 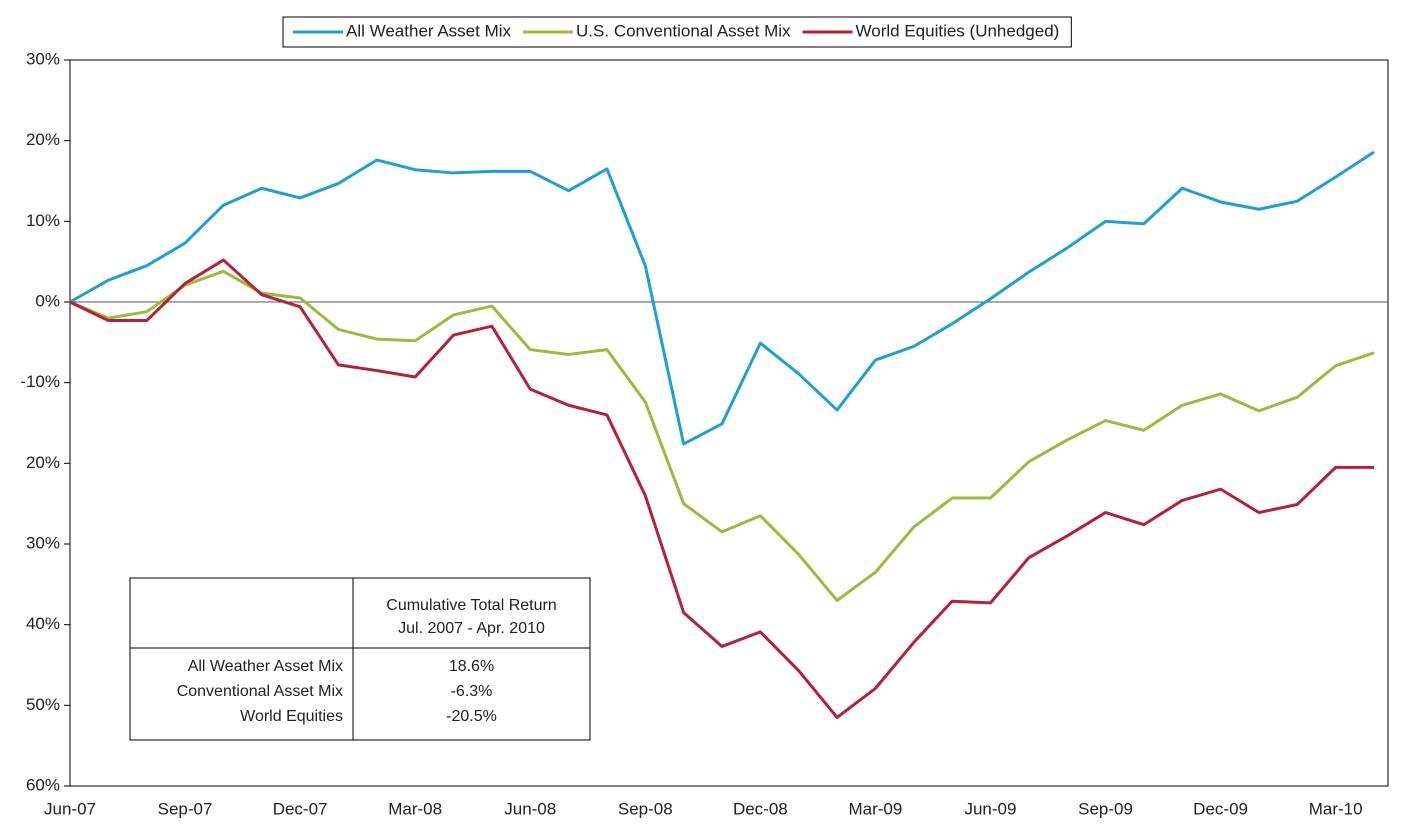 I want to click on x-tick-label: Mar-10, so click(x=1336, y=808).